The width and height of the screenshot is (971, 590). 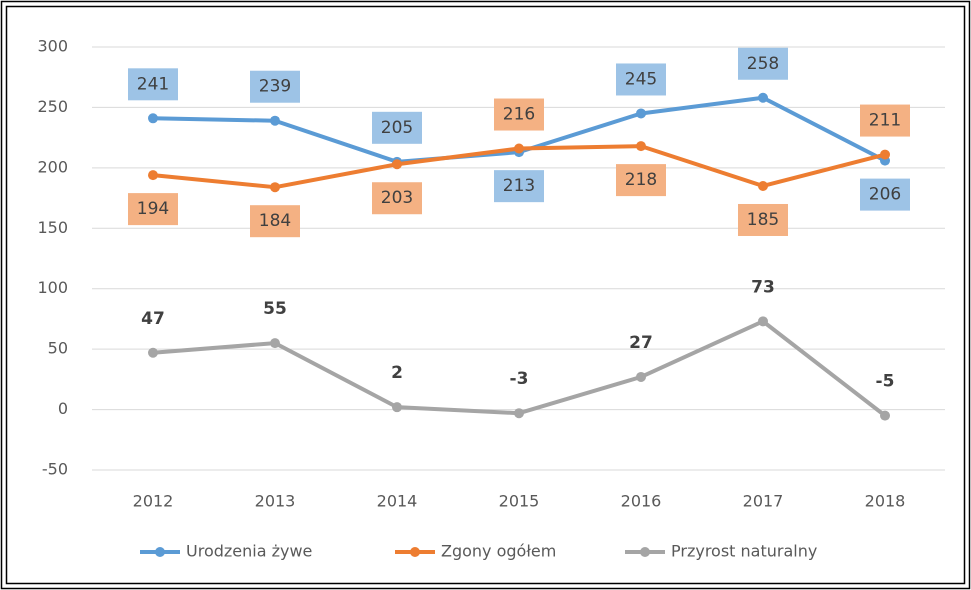 What do you see at coordinates (519, 501) in the screenshot?
I see `x-tick-label: 2015` at bounding box center [519, 501].